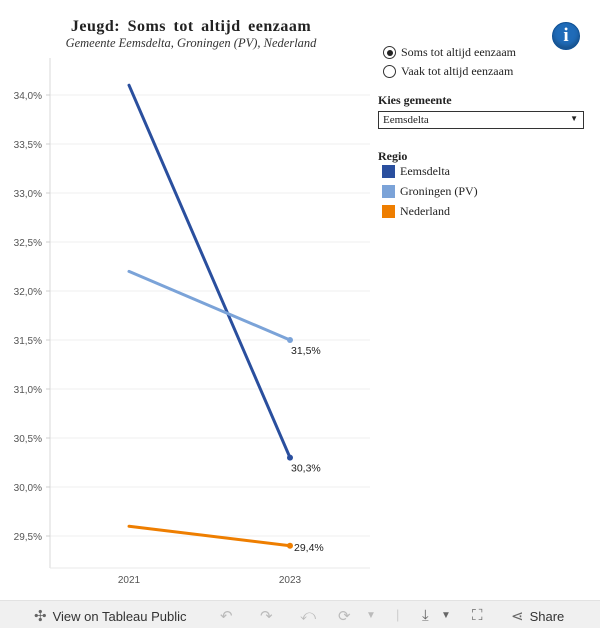 Image resolution: width=600 pixels, height=628 pixels. I want to click on y-tick-label: 29,5%, so click(28, 537).